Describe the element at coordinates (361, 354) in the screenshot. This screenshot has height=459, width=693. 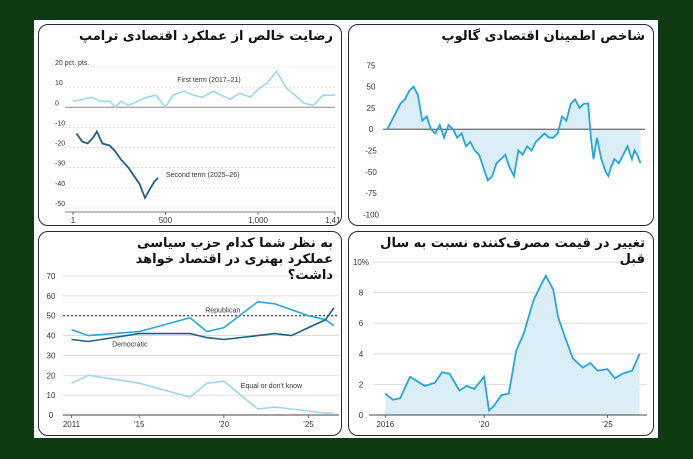
I see `y-tick-label: 4` at that location.